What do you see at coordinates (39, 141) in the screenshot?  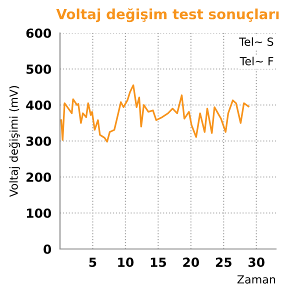 I see `y-tick-label: 300` at bounding box center [39, 141].